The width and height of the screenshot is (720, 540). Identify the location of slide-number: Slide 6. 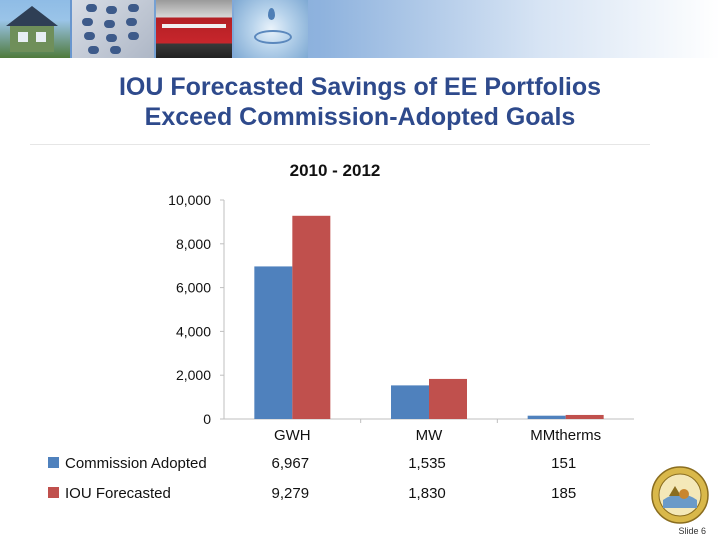
(692, 531).